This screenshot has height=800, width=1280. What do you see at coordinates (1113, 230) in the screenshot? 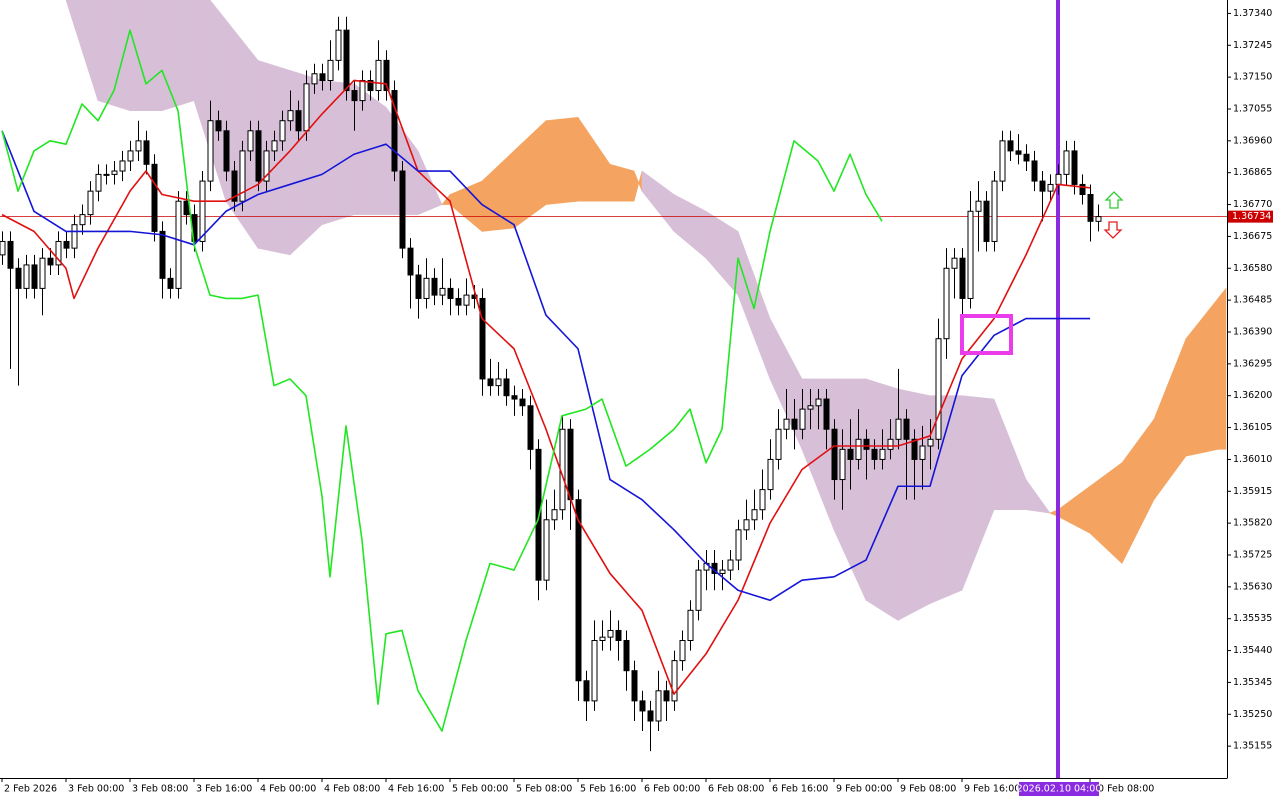
I see `sell-arrow` at bounding box center [1113, 230].